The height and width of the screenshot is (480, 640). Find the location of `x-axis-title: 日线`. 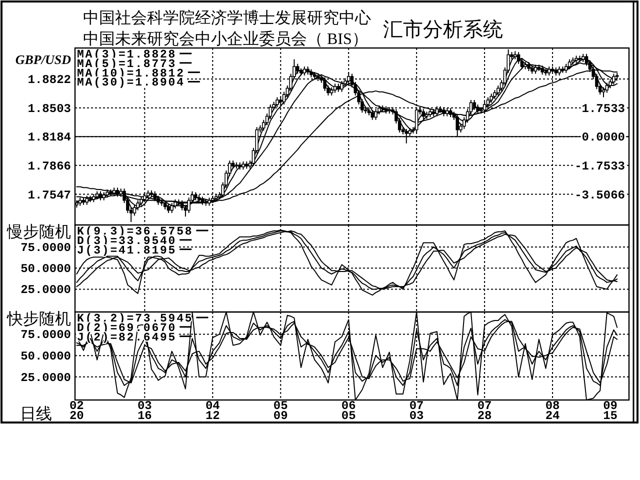

x-axis-title: 日线 is located at coordinates (36, 414).